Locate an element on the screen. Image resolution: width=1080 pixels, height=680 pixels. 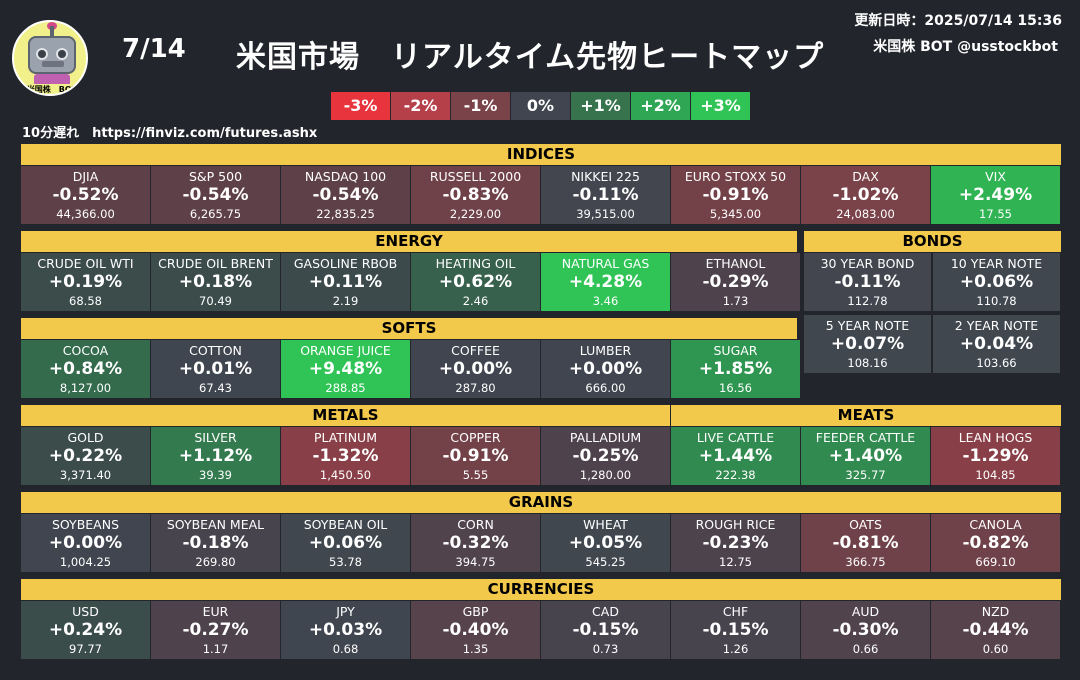
tile-canola: CANOLA -0.82% 669.10 is located at coordinates (996, 543).